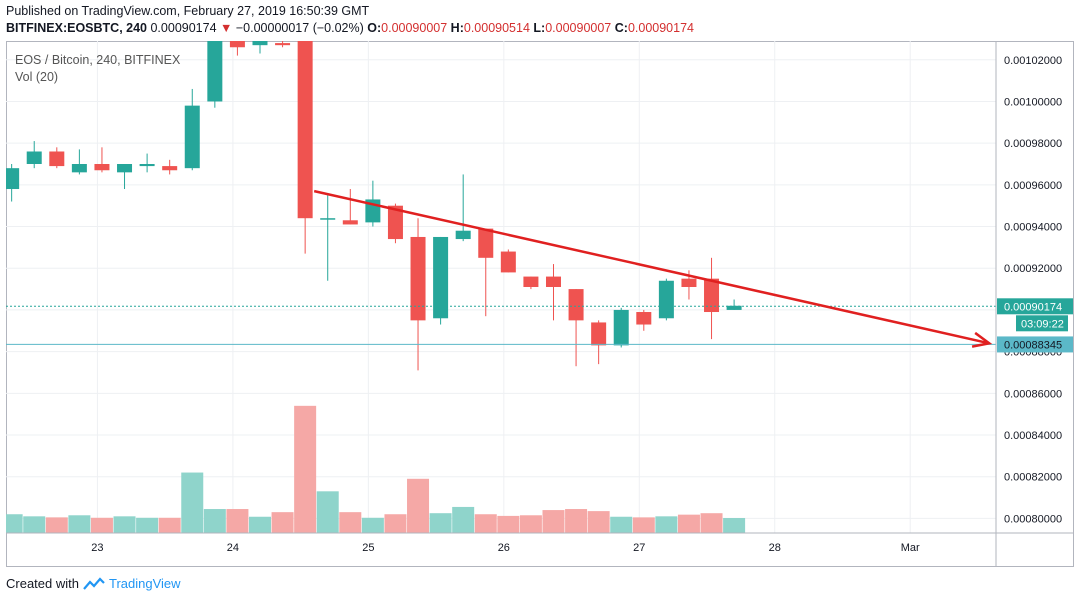  Describe the element at coordinates (578, 28) in the screenshot. I see `low-value: 0.00090007` at that location.